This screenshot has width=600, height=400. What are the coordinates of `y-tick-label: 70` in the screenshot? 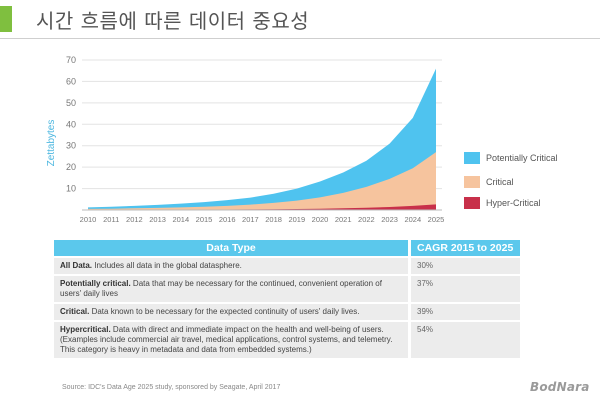 It's located at (71, 60).